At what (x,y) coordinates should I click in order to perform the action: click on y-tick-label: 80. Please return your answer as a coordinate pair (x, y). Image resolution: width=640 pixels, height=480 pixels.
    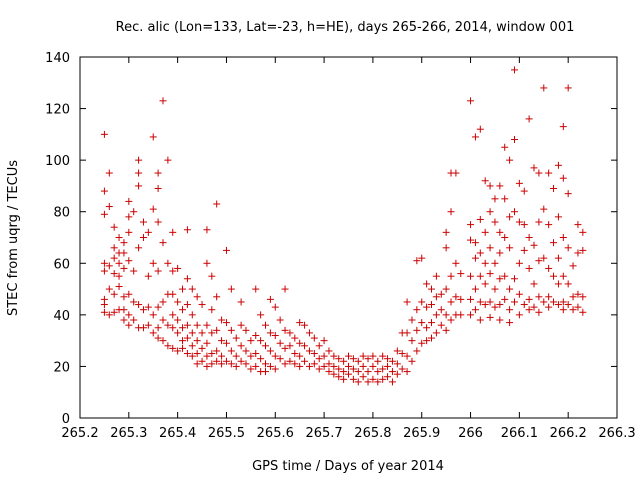
    Looking at the image, I should click on (61, 213).